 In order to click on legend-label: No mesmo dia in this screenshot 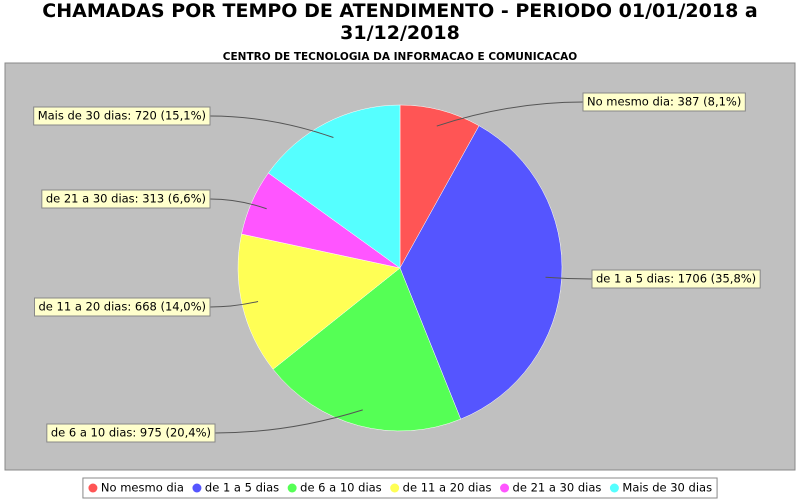, I will do `click(142, 488)`.